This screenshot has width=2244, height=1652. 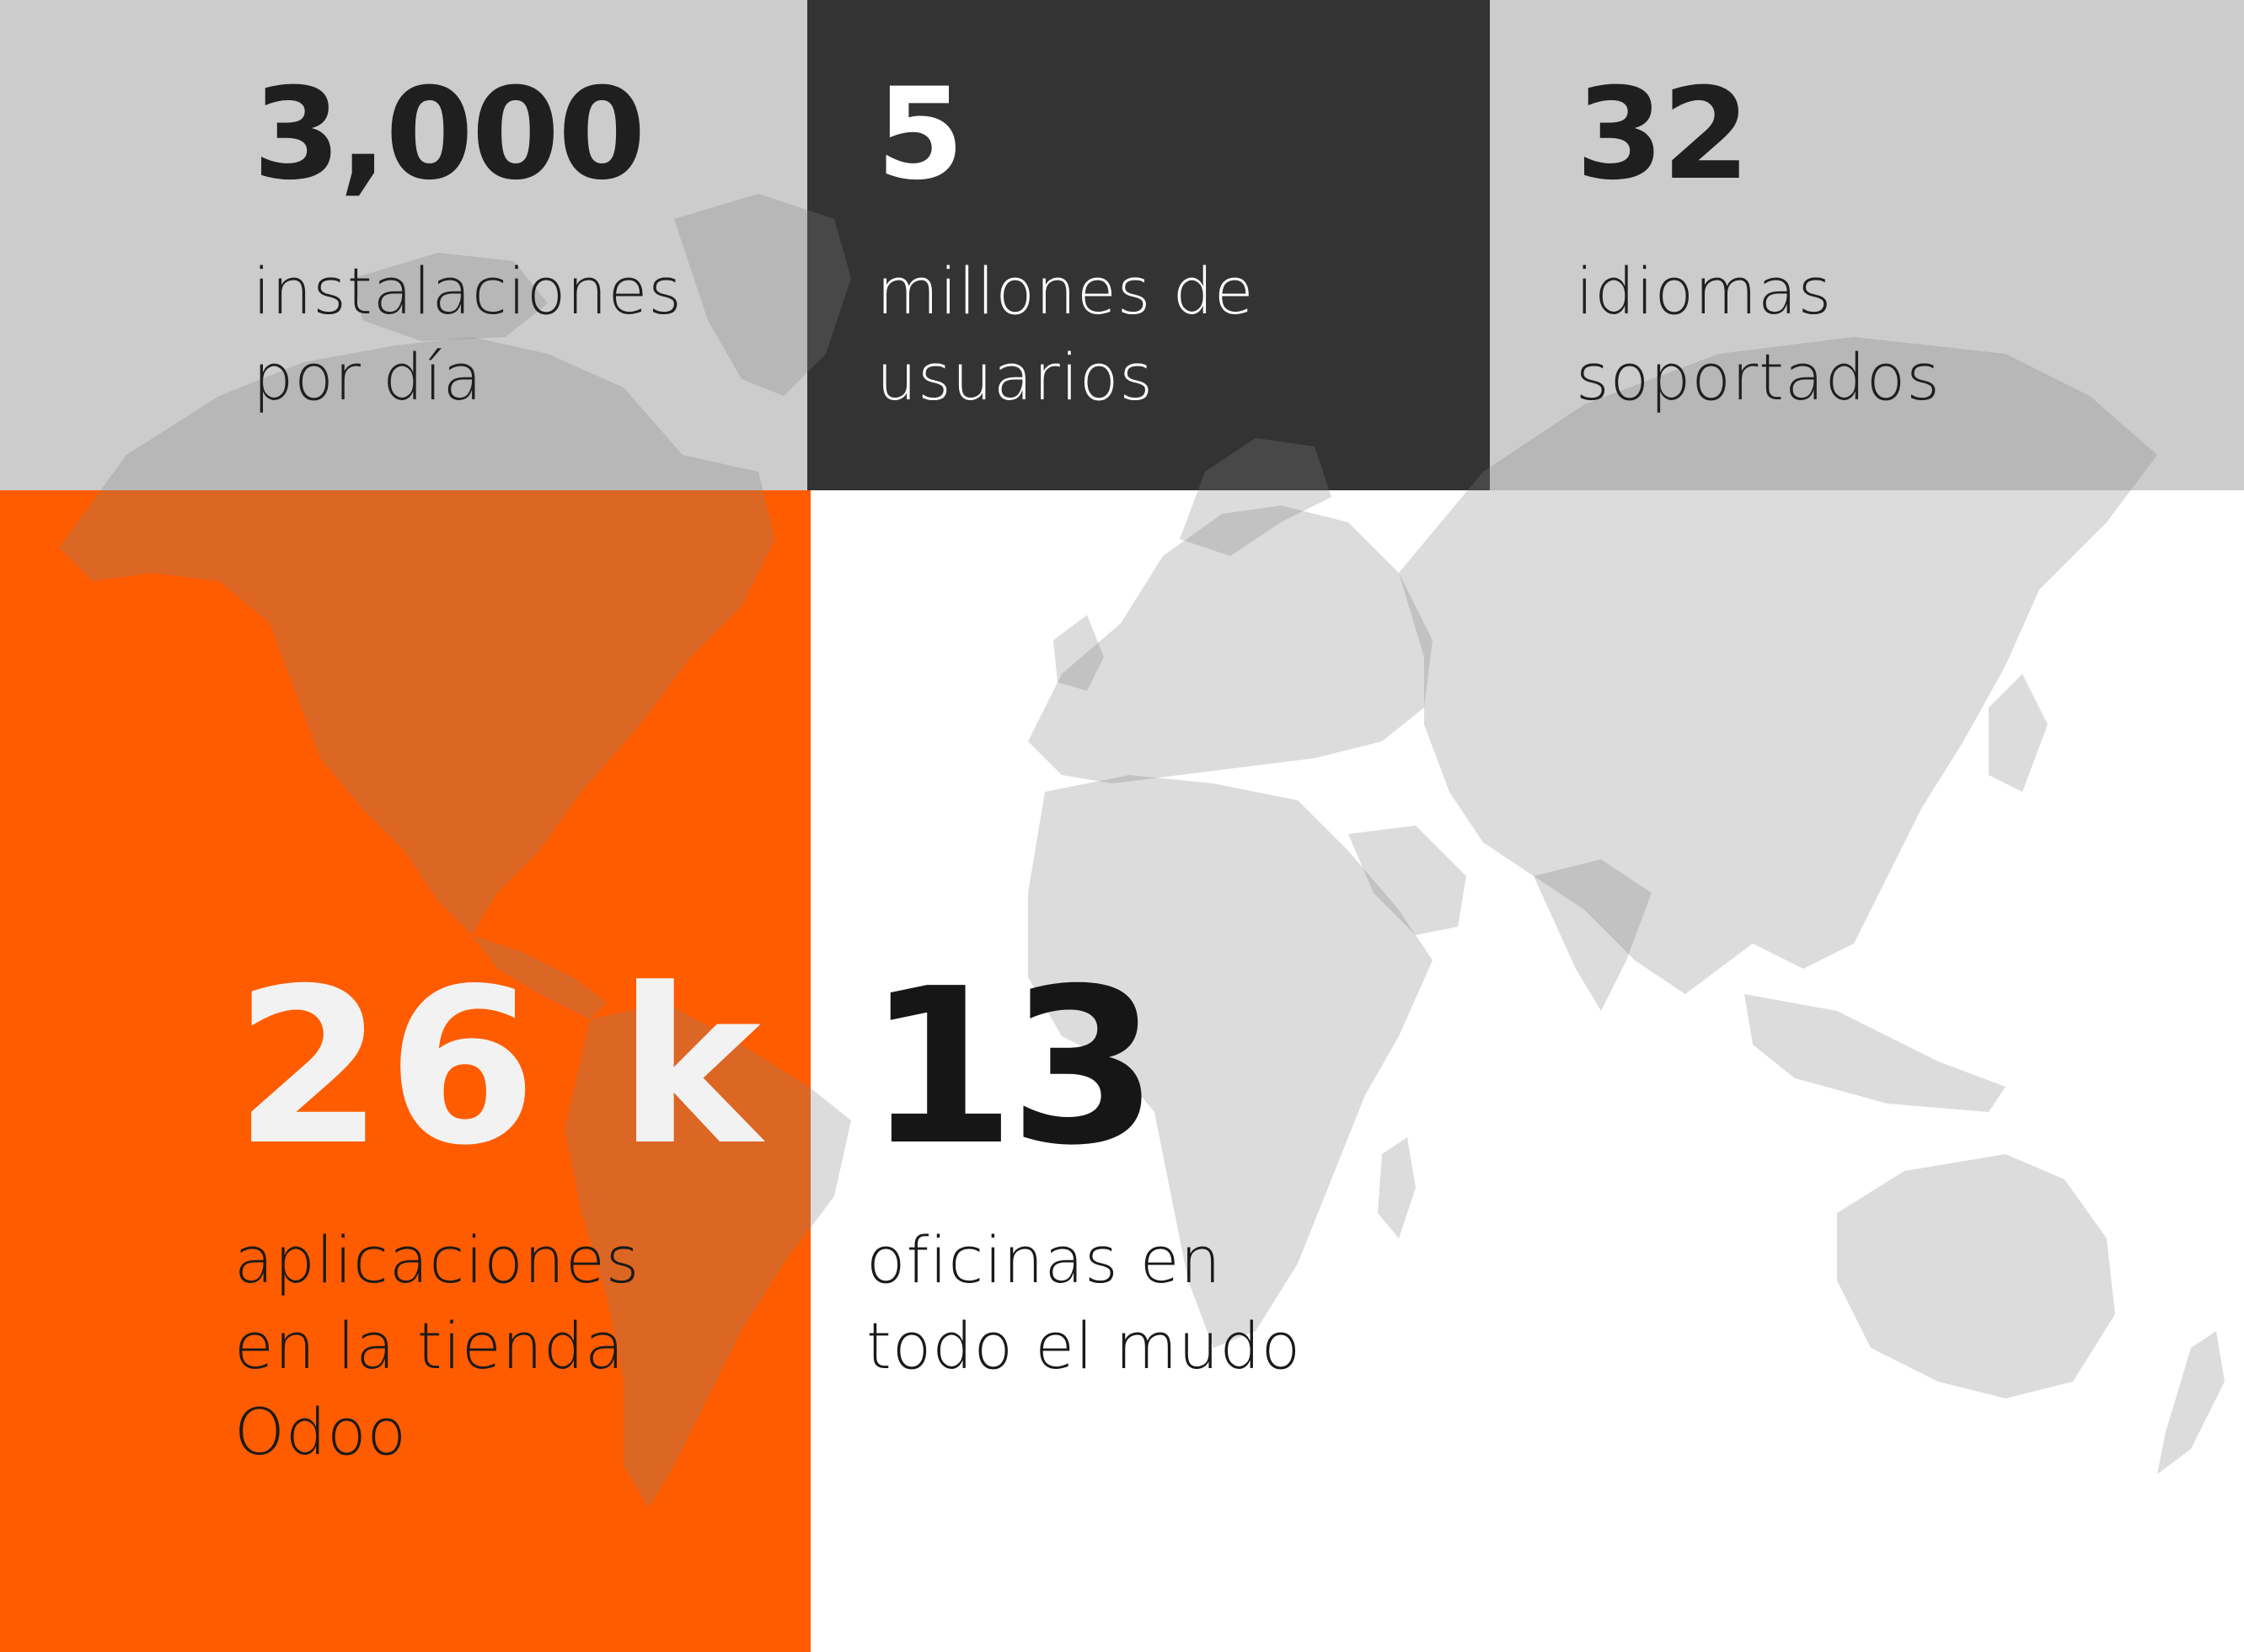 I want to click on map-north-america, so click(x=417, y=636).